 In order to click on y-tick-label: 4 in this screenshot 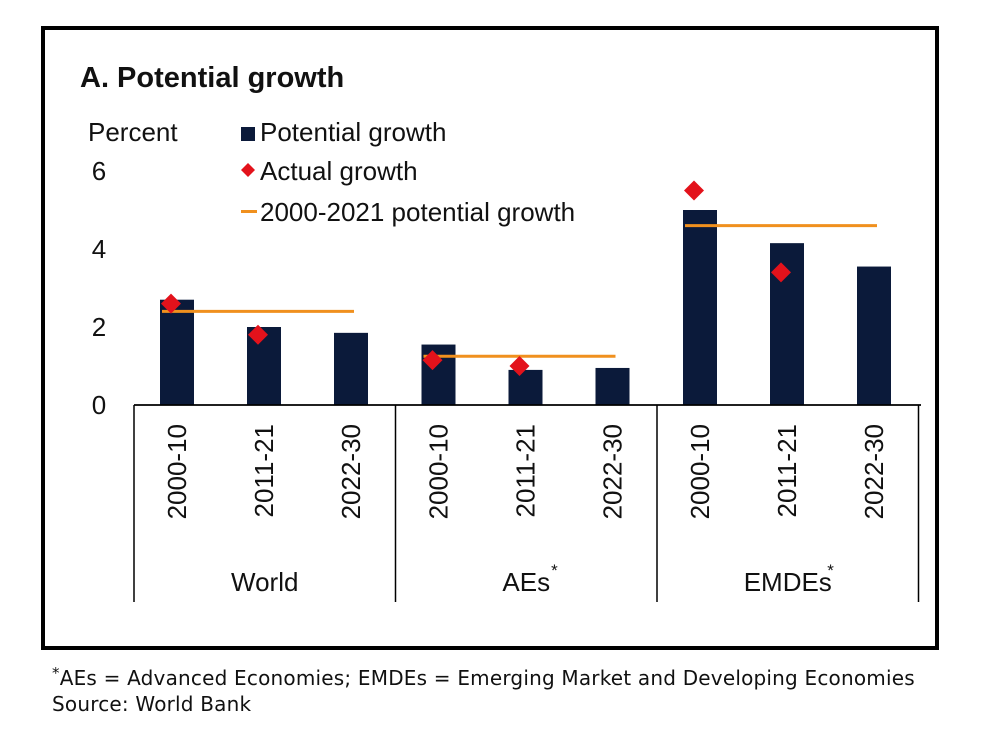, I will do `click(99, 249)`.